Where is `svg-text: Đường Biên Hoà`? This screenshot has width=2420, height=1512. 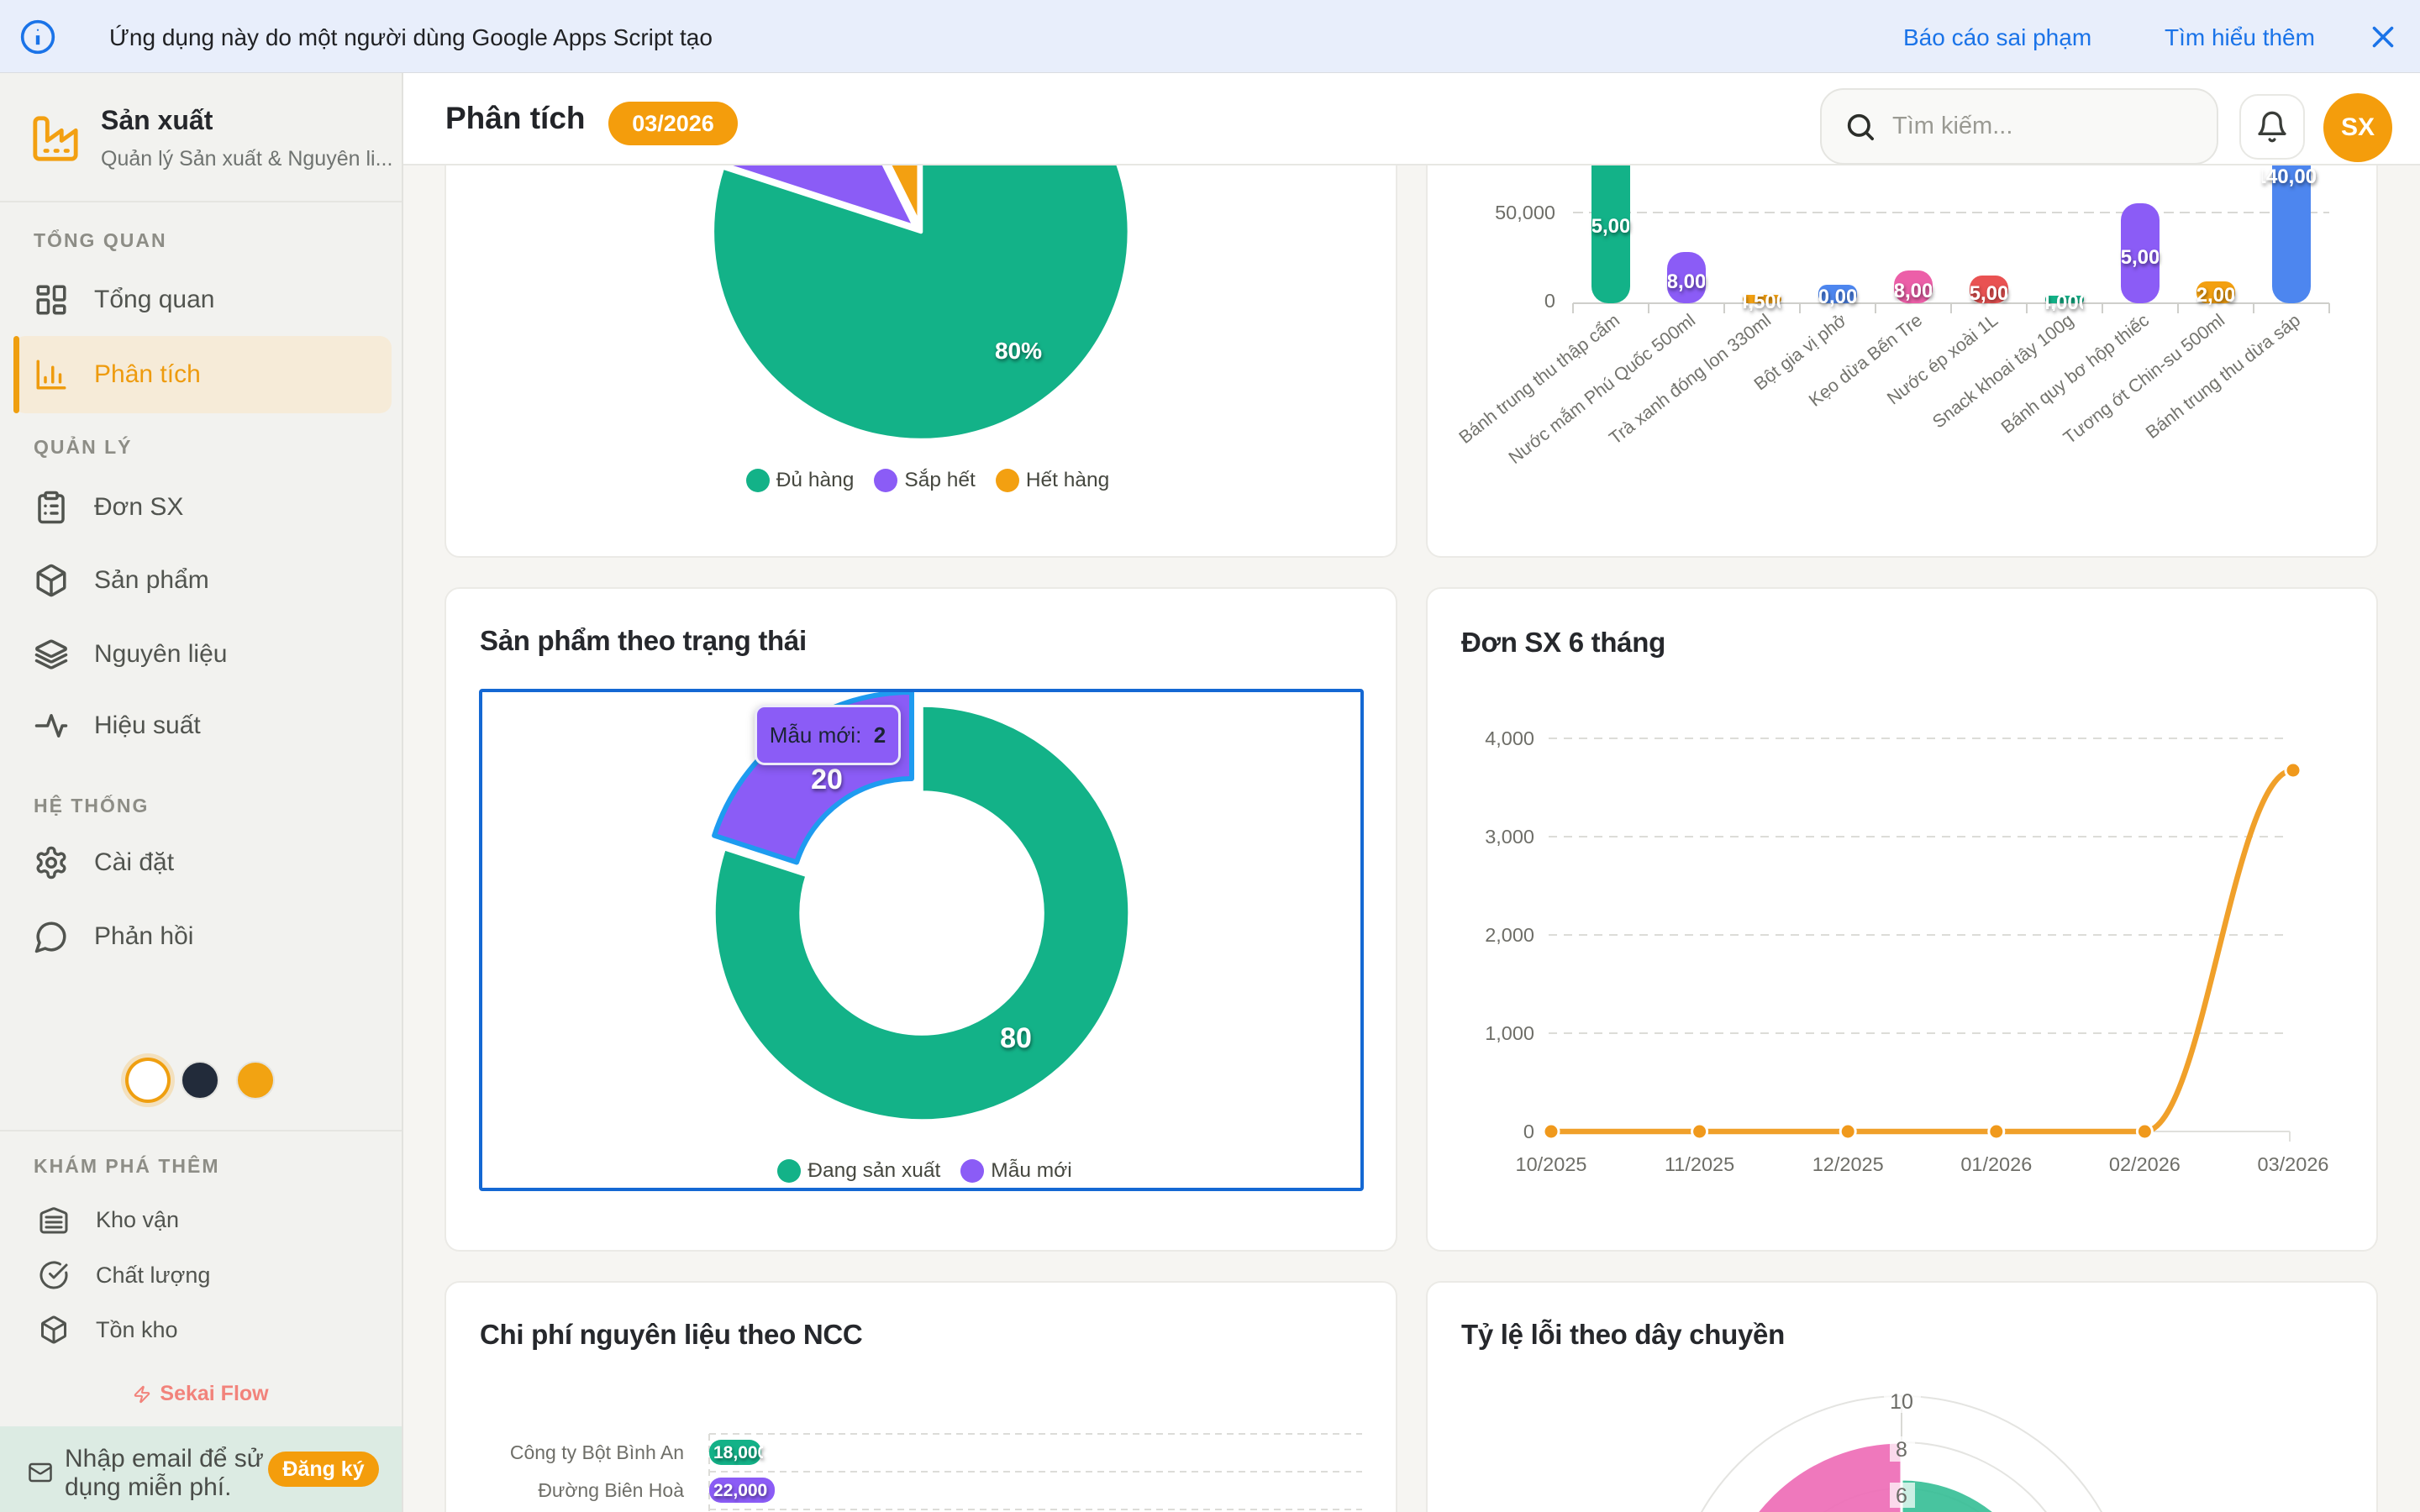
svg-text: Đường Biên Hoà is located at coordinates (611, 1490).